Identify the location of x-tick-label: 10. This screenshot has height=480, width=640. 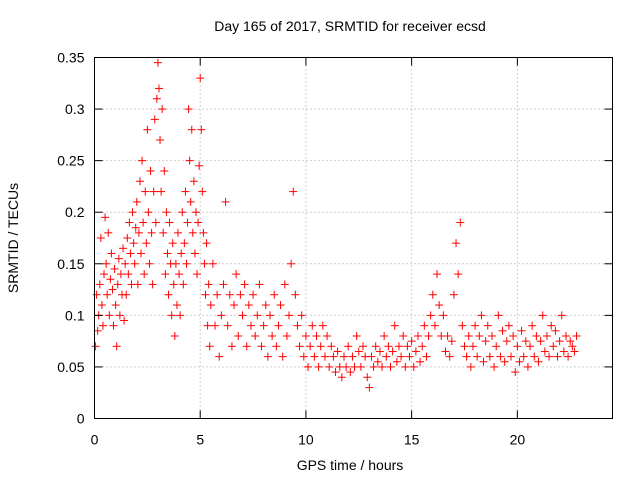
(306, 440).